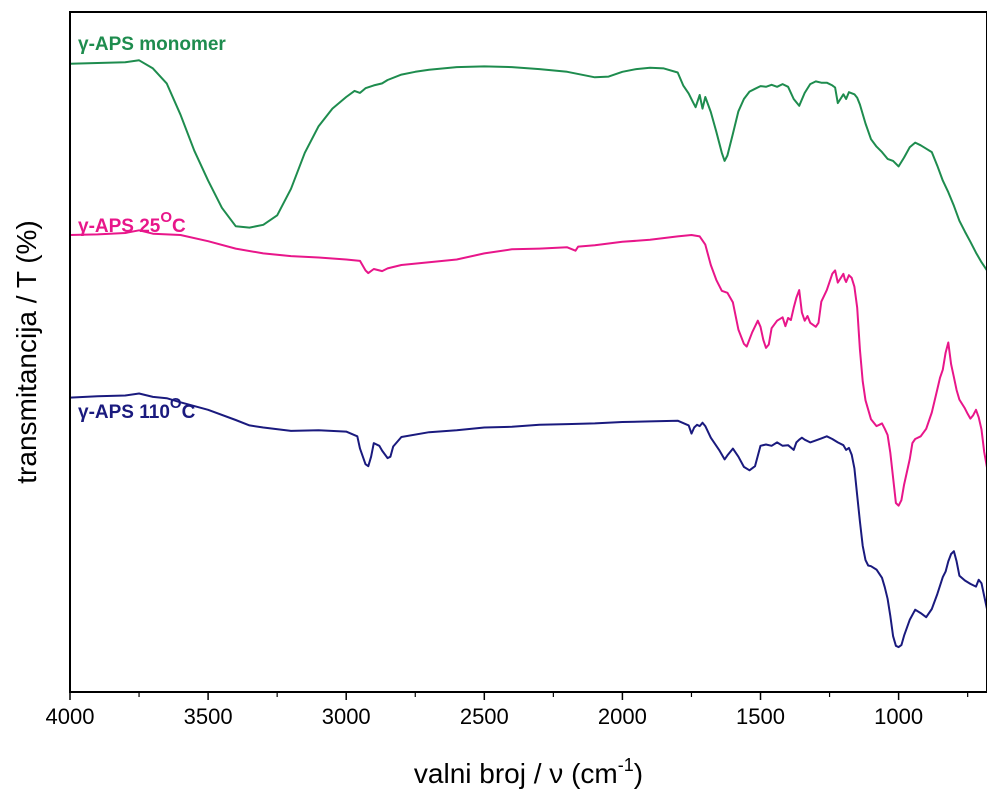 The height and width of the screenshot is (807, 987). Describe the element at coordinates (528, 772) in the screenshot. I see `x-axis-title: valni broj / ν (cm-1)` at that location.